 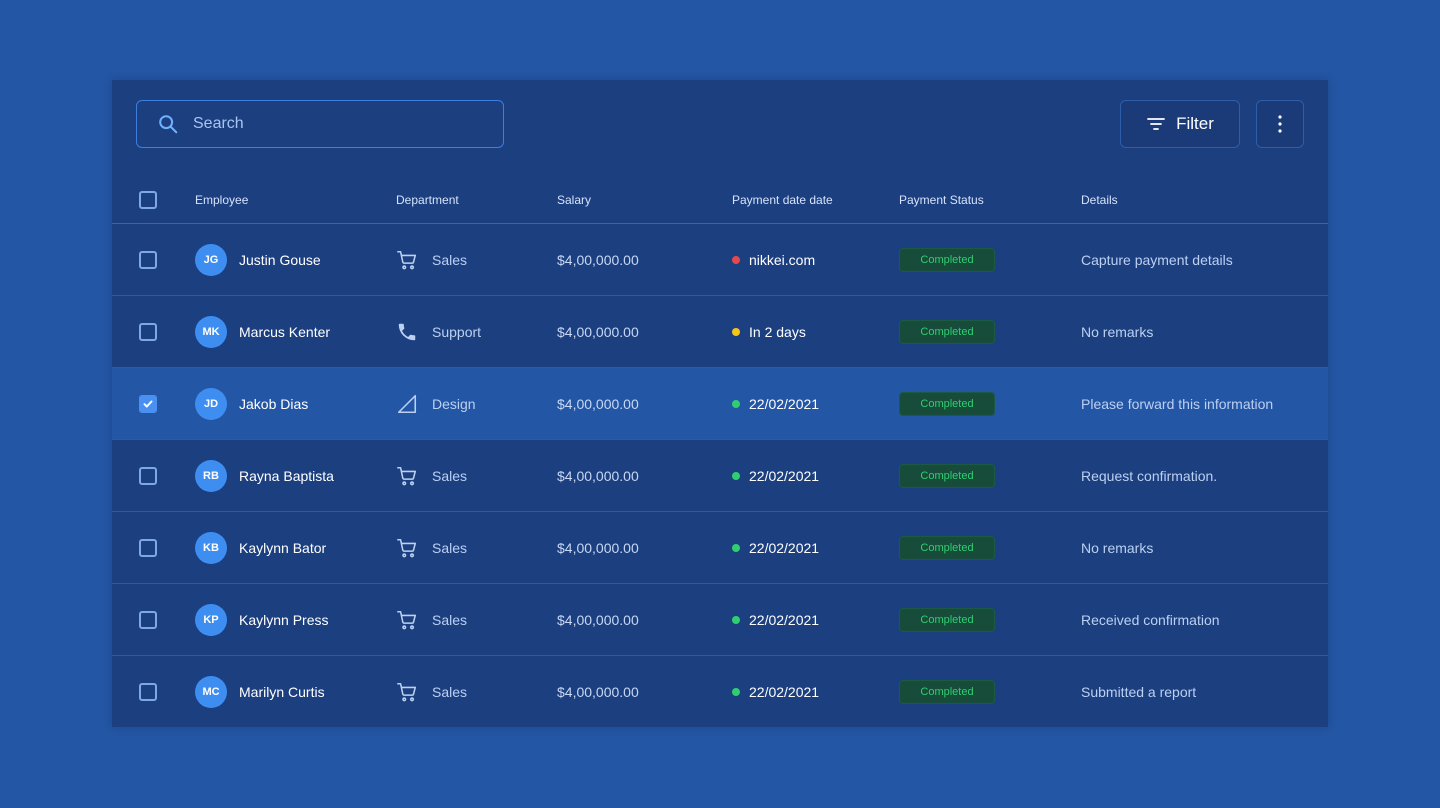 I want to click on employee-cell: JD Jakob Dias, so click(x=251, y=403).